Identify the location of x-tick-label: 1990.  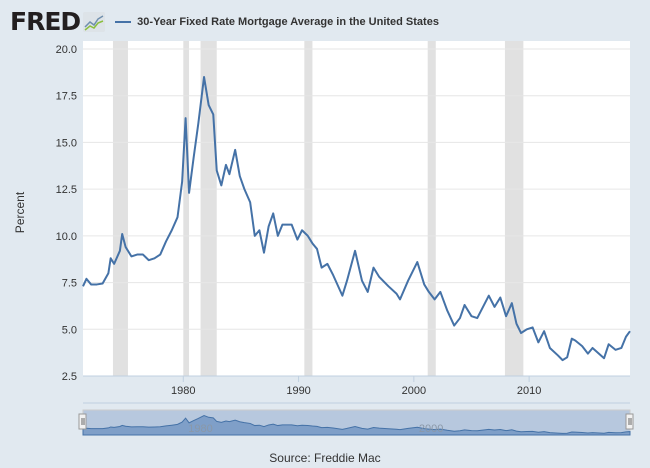
(298, 391).